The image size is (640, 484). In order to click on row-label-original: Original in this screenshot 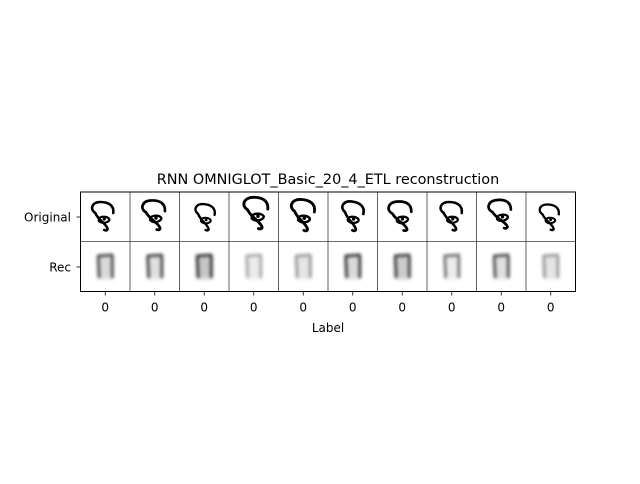, I will do `click(47, 218)`.